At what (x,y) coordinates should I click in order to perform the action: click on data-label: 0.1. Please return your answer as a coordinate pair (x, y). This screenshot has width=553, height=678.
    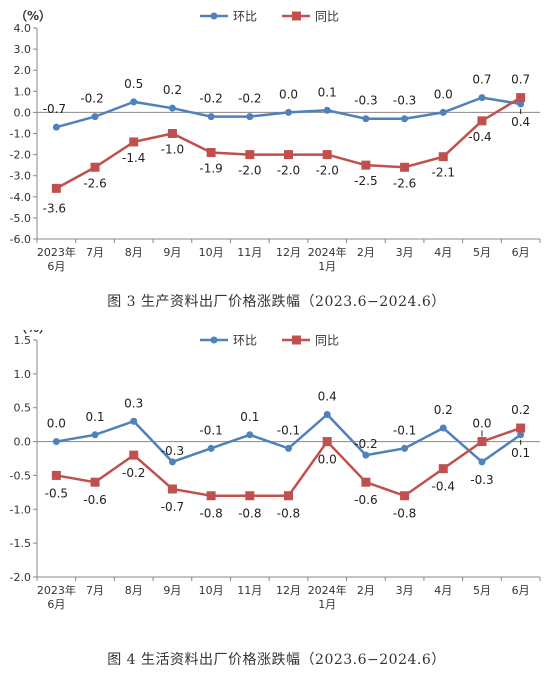
    Looking at the image, I should click on (249, 417).